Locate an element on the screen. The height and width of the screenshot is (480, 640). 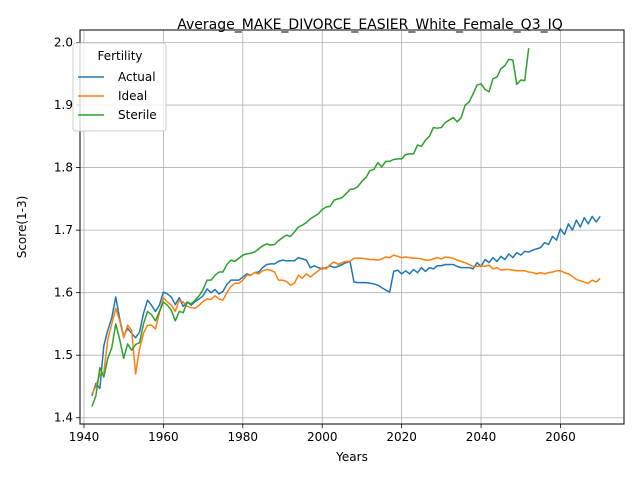
x-tick-label: 1960 is located at coordinates (163, 437).